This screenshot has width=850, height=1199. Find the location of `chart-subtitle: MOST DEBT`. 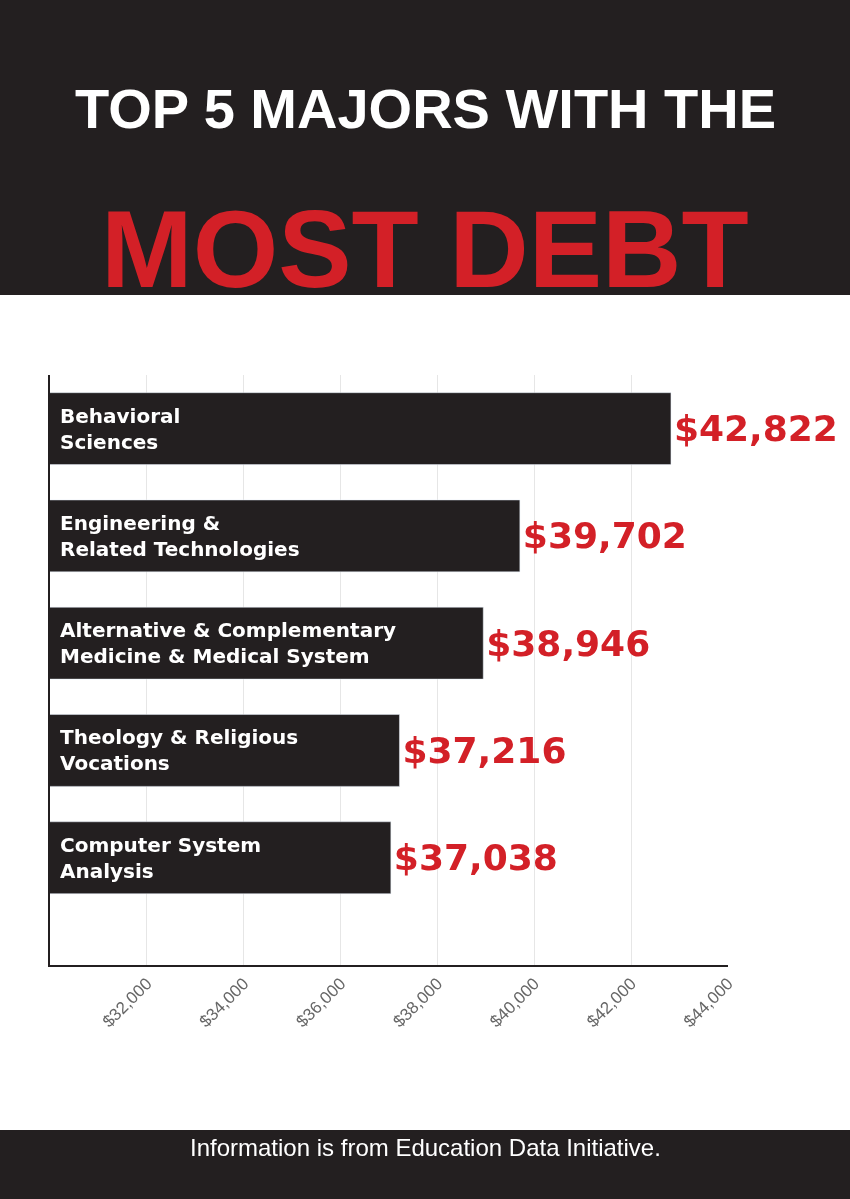

chart-subtitle: MOST DEBT is located at coordinates (425, 248).